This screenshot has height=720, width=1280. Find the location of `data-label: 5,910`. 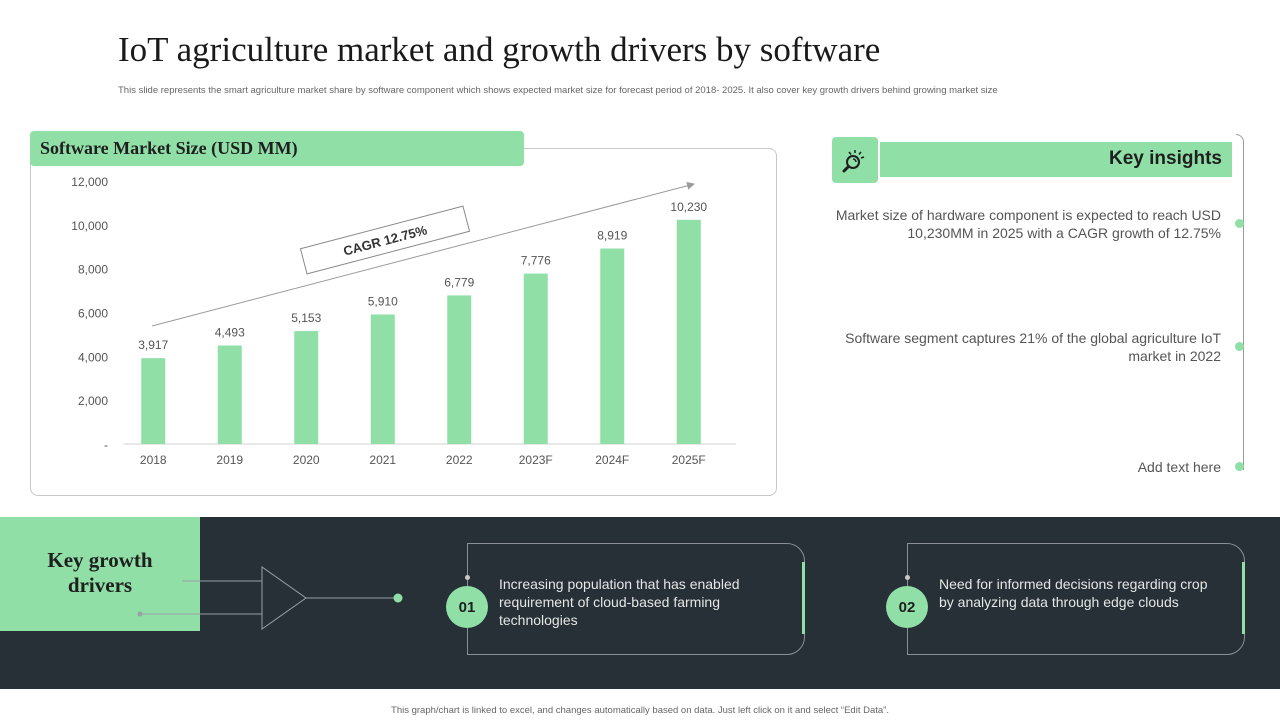

data-label: 5,910 is located at coordinates (383, 301).